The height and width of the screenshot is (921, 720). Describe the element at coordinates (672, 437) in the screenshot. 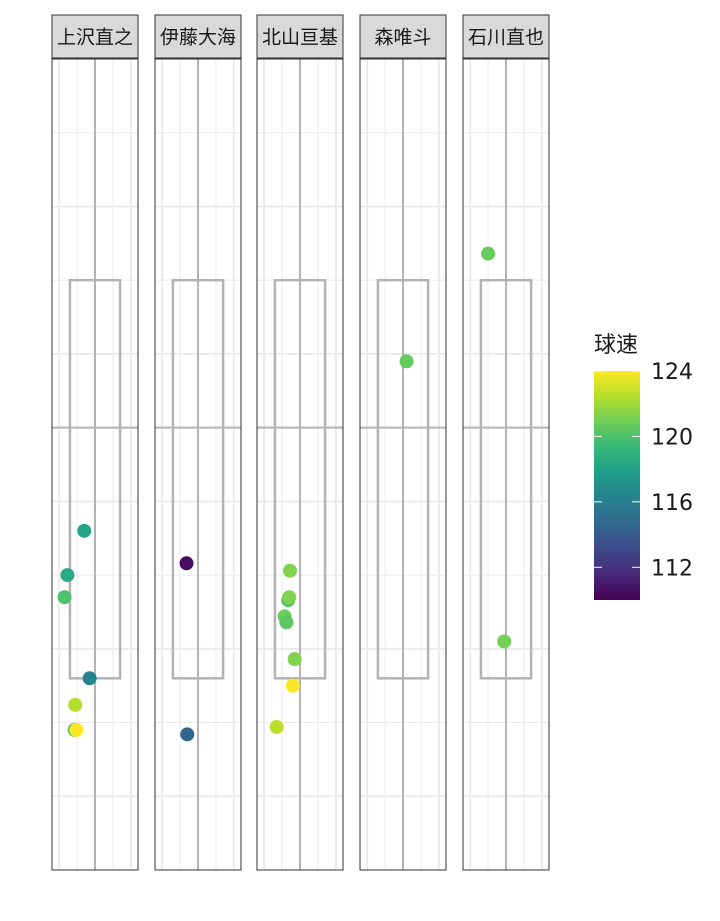

I see `legend-label: 120` at that location.